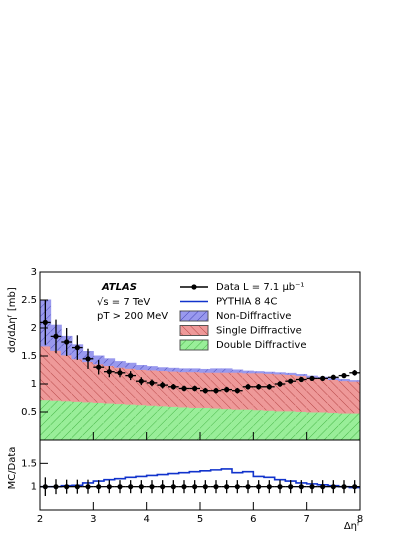  What do you see at coordinates (253, 519) in the screenshot?
I see `x-tick-label: 6` at bounding box center [253, 519].